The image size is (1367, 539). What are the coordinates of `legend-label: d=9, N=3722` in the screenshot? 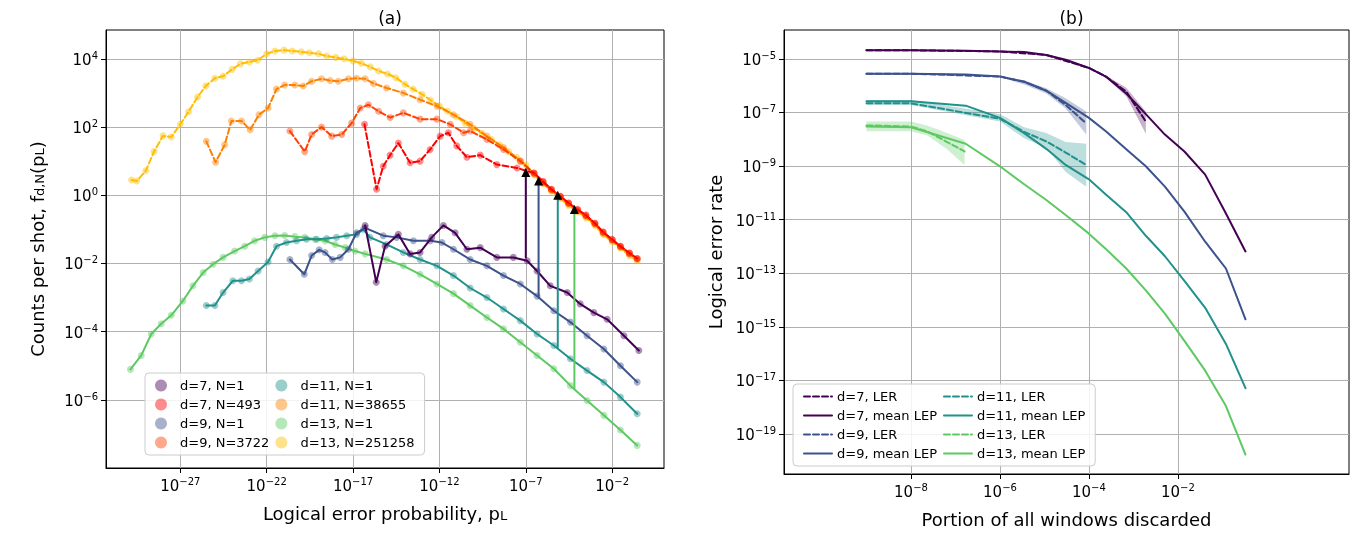 It's located at (225, 442).